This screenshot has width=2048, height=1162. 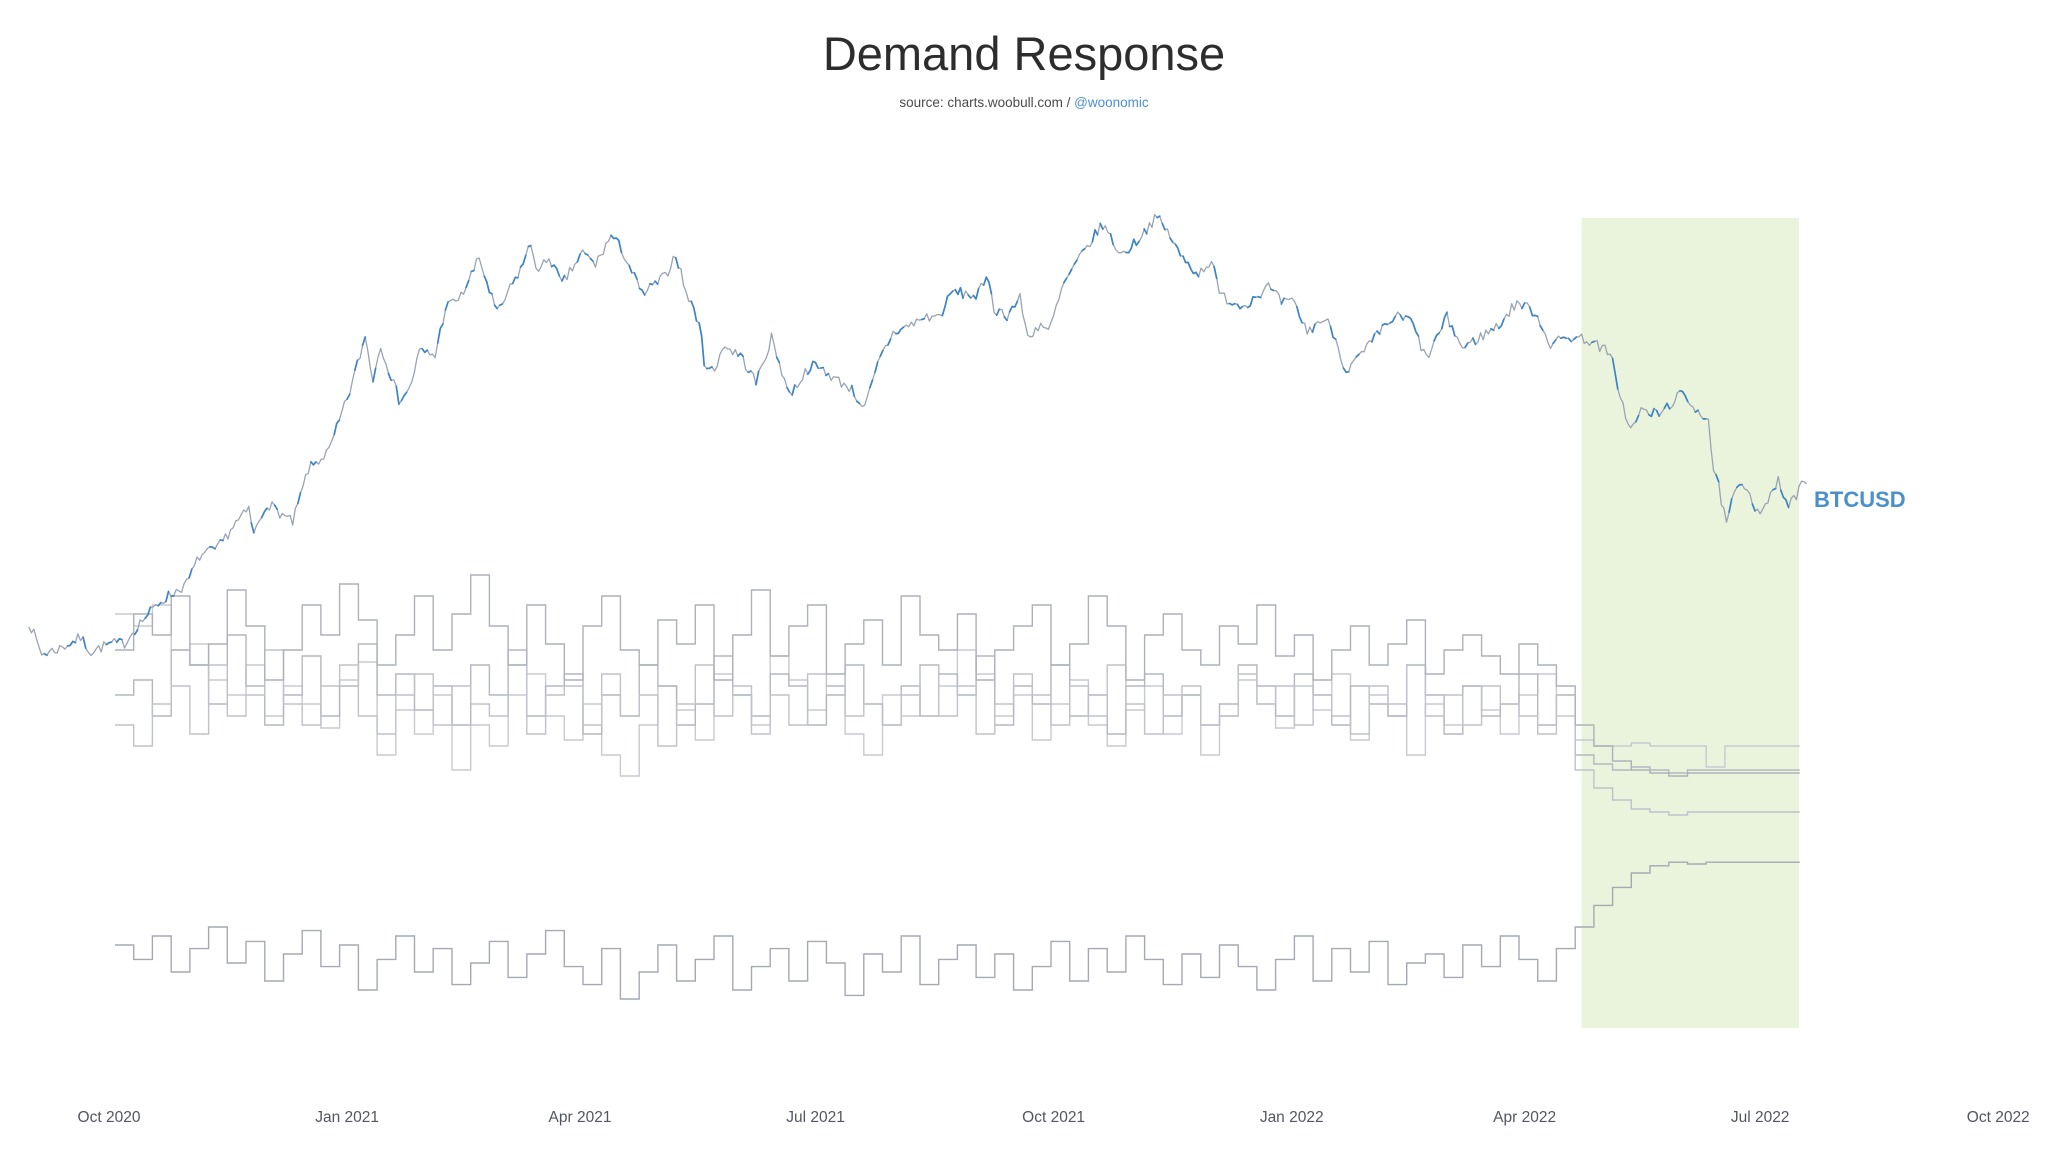 I want to click on x-axis-label: Jul 2022, so click(x=1760, y=1117).